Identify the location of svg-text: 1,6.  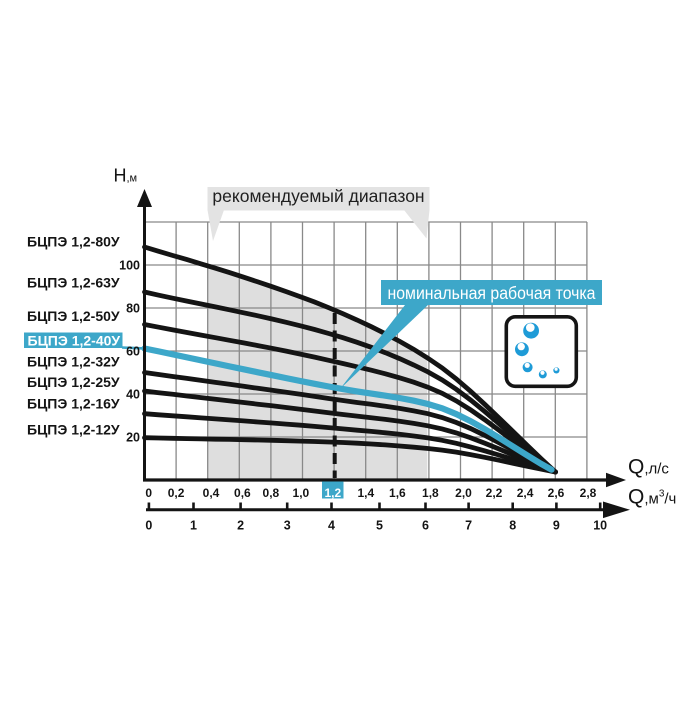
(397, 493).